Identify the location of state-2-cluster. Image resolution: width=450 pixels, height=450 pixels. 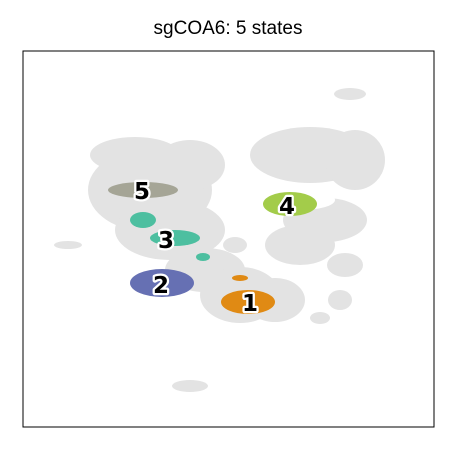
(162, 283).